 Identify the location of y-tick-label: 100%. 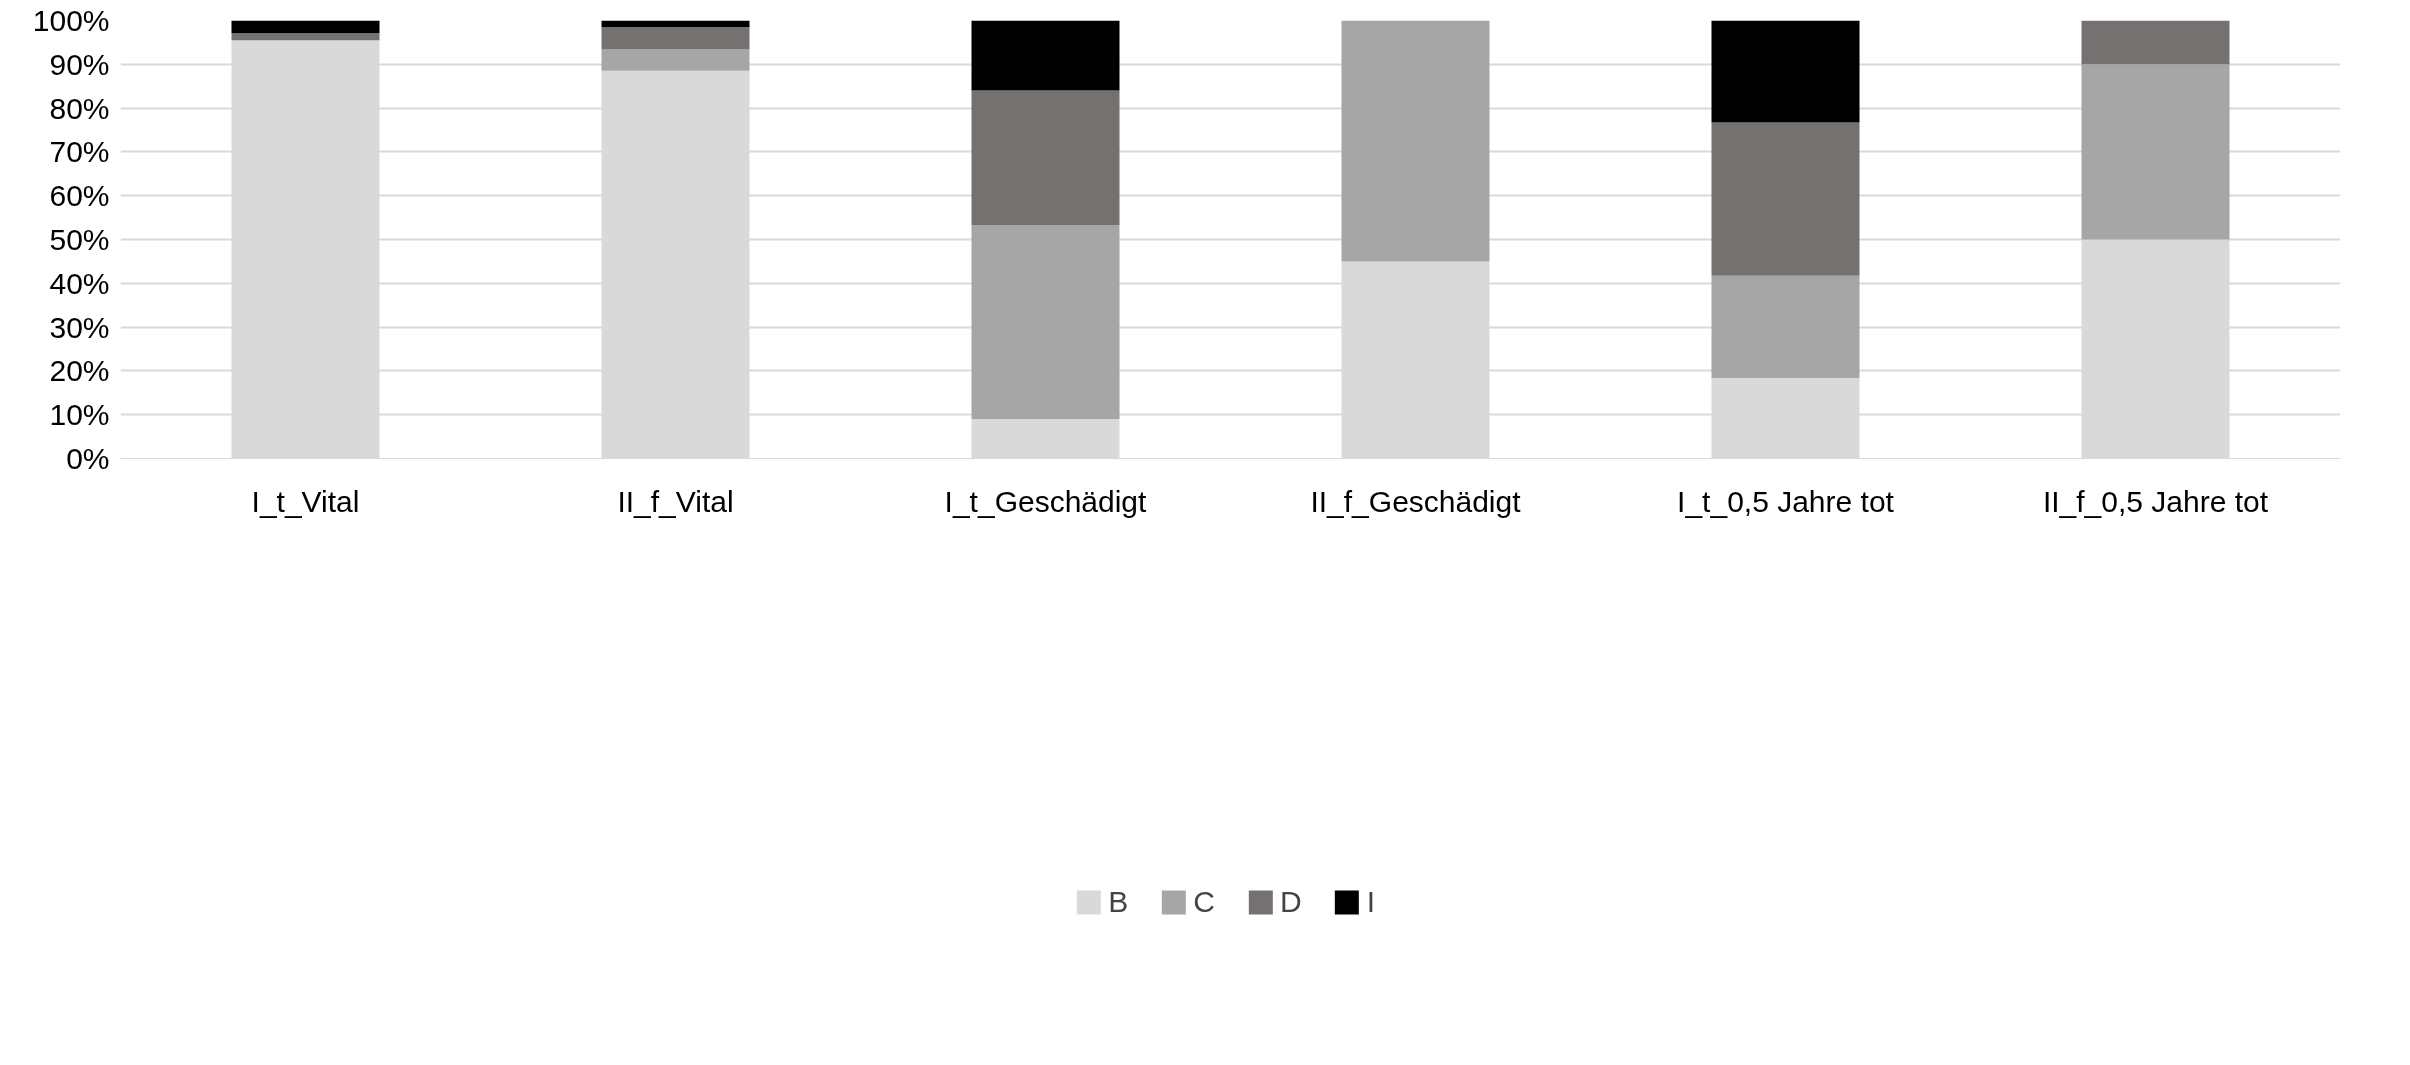
(71, 20).